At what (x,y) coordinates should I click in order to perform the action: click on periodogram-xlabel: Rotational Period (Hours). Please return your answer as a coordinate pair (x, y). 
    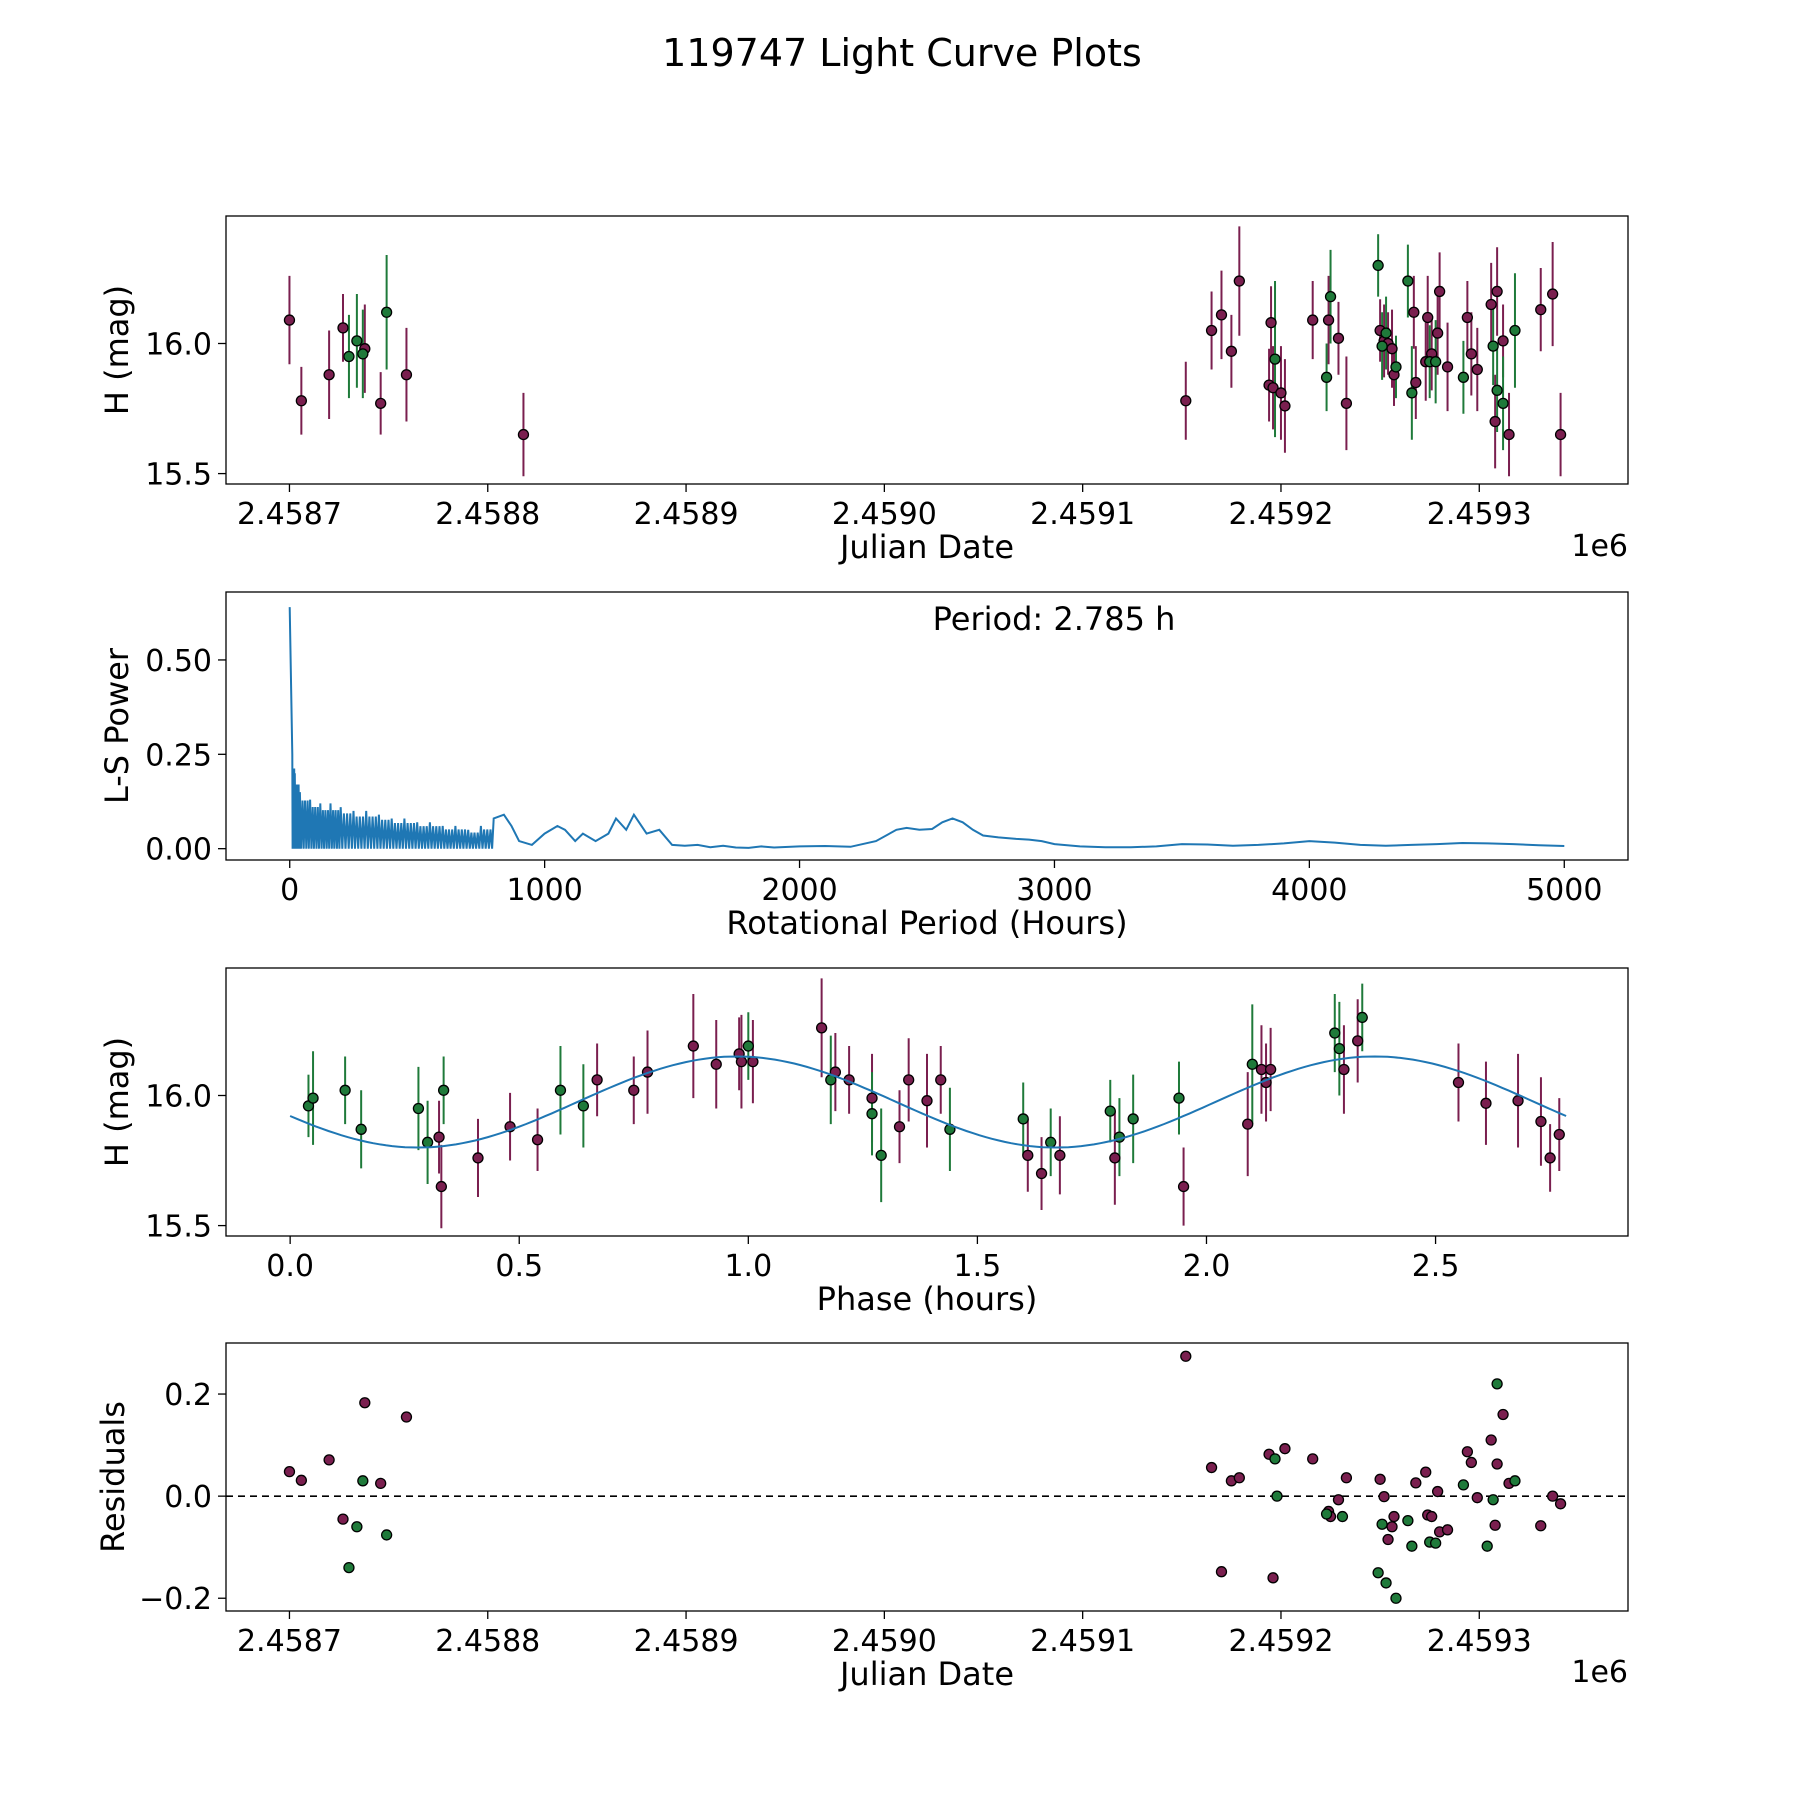
    Looking at the image, I should click on (926, 923).